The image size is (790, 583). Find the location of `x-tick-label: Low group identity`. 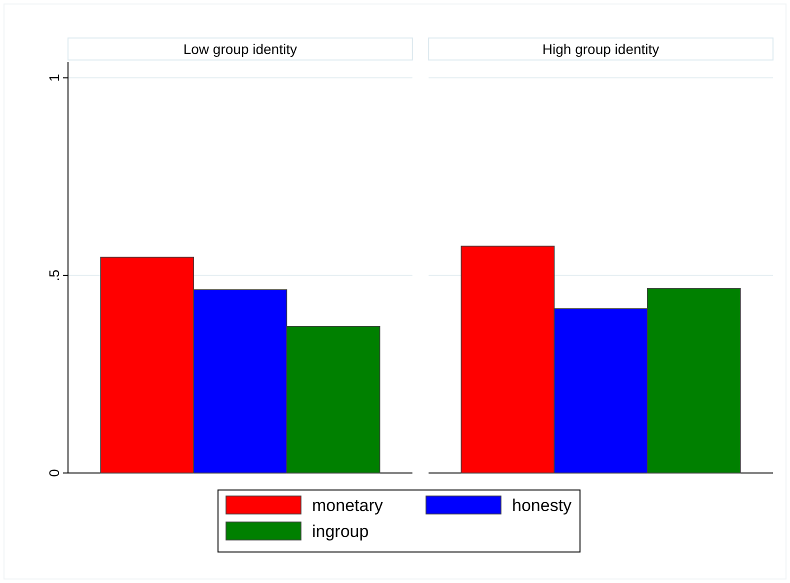

x-tick-label: Low group identity is located at coordinates (240, 49).